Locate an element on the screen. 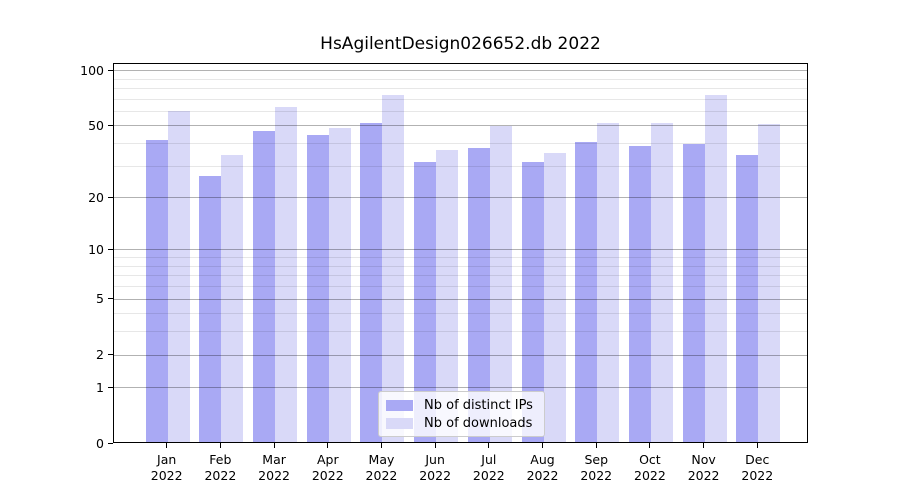  x-tick-month: Dec is located at coordinates (757, 459).